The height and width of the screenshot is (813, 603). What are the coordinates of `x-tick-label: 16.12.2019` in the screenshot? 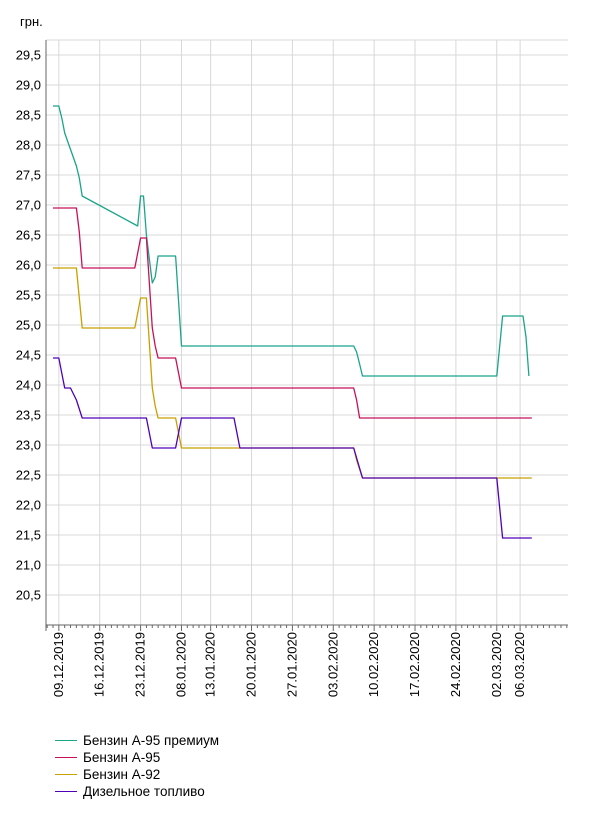 It's located at (99, 664).